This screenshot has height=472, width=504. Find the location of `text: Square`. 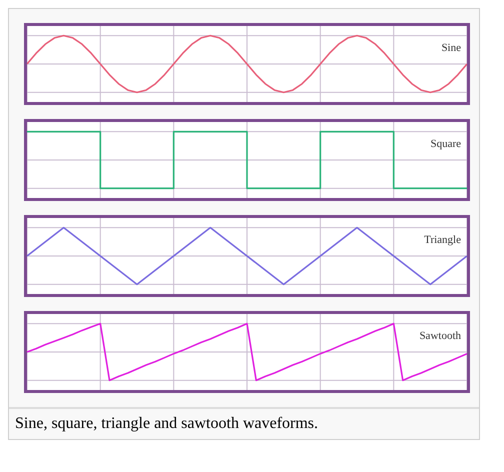

text: Square is located at coordinates (445, 144).